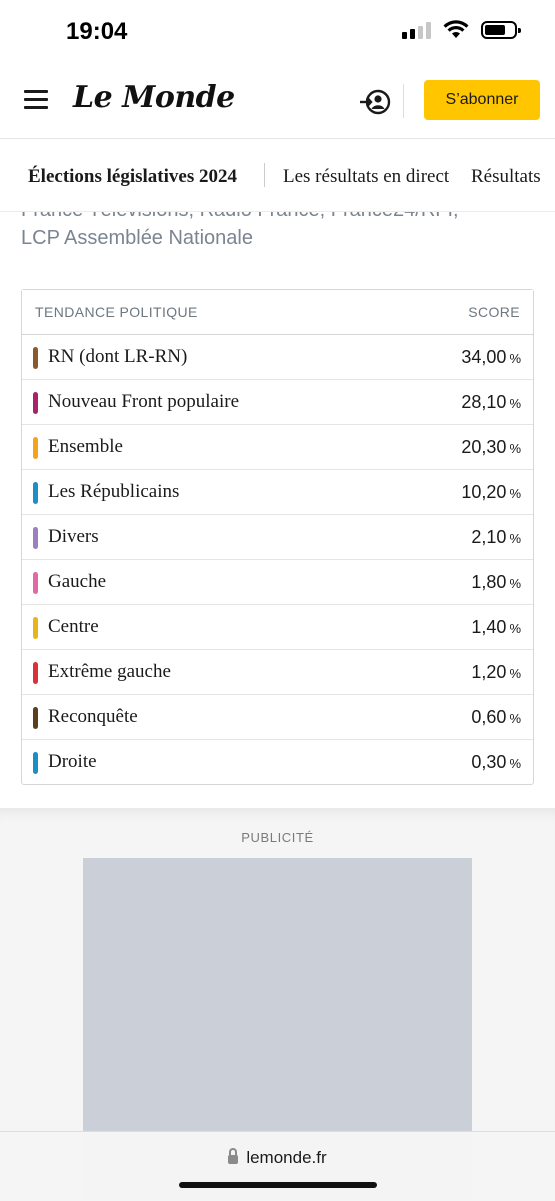 This screenshot has height=1201, width=555. I want to click on party-score-value: 1,20, so click(489, 672).